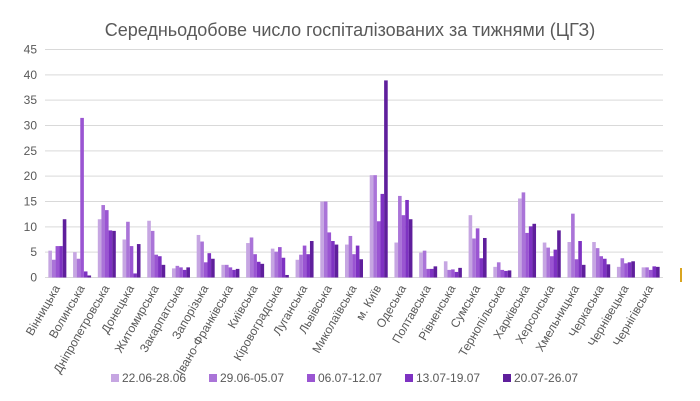 The image size is (700, 401). Describe the element at coordinates (33, 252) in the screenshot. I see `y-tick-label: 5` at that location.